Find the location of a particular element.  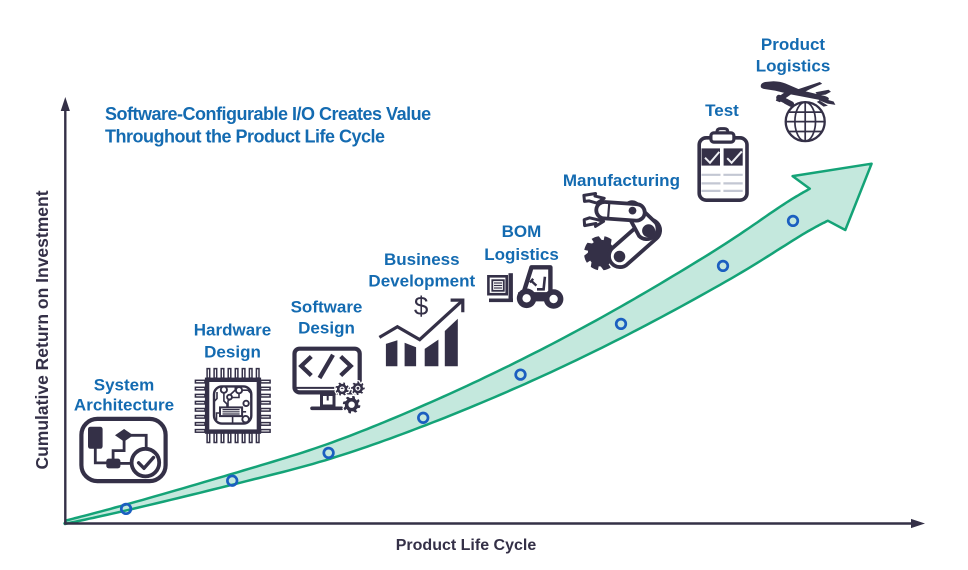

svg-text: Hardware is located at coordinates (232, 330).